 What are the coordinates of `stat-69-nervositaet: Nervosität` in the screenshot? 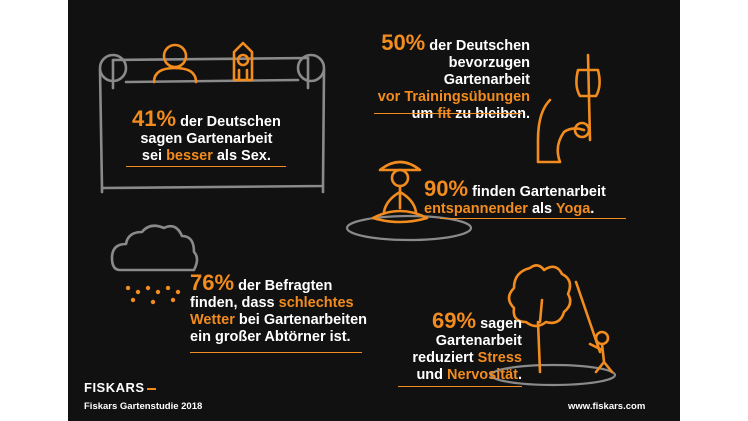 It's located at (482, 375).